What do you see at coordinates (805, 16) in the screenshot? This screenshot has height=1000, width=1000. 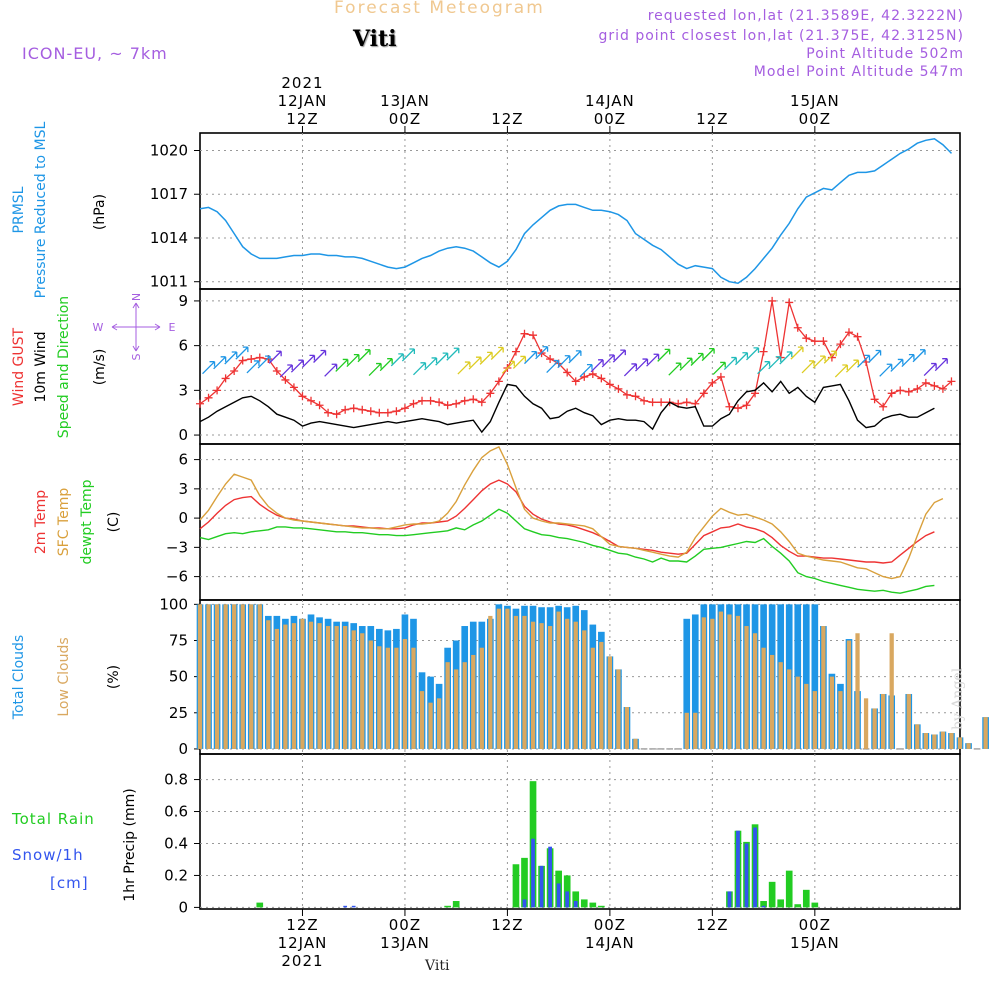 I see `requested-coords: requested lon,lat (21.3589E, 42.3222N)` at bounding box center [805, 16].